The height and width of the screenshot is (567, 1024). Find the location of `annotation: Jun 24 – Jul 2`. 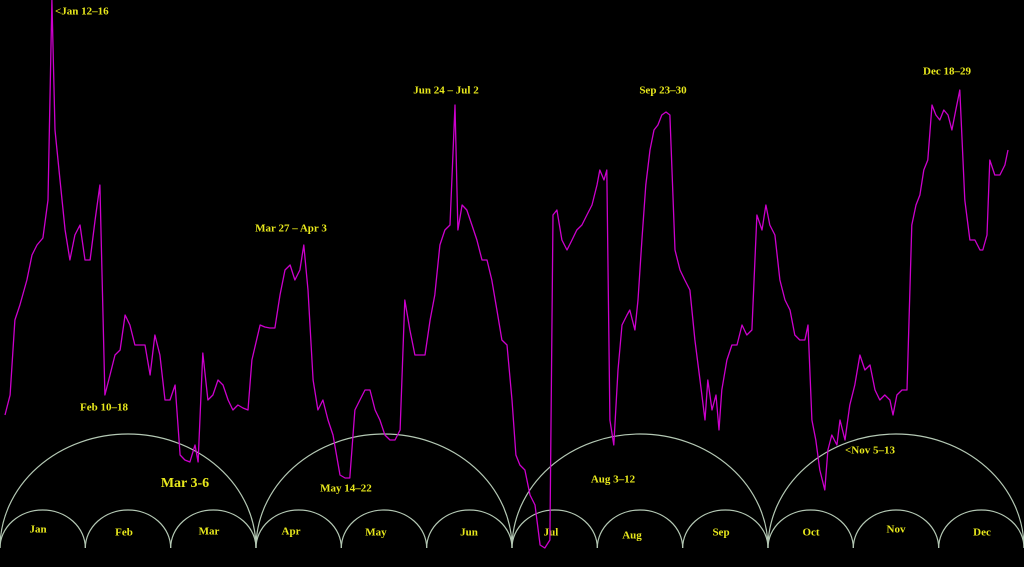

annotation: Jun 24 – Jul 2 is located at coordinates (446, 91).